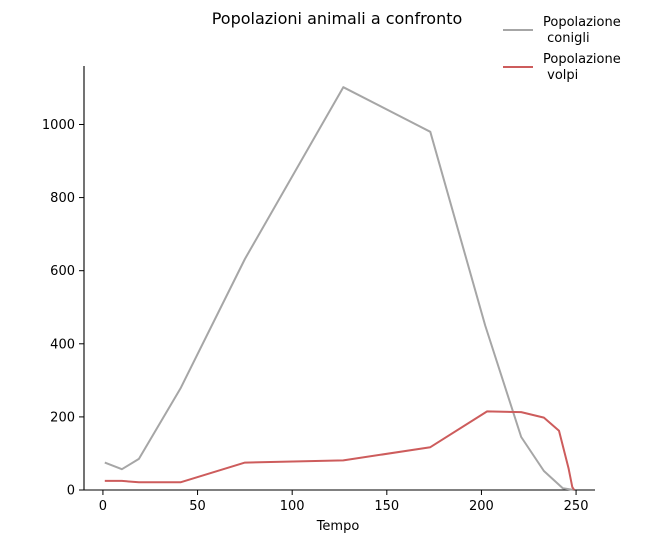  What do you see at coordinates (62, 198) in the screenshot?
I see `y-tick-label: 800` at bounding box center [62, 198].